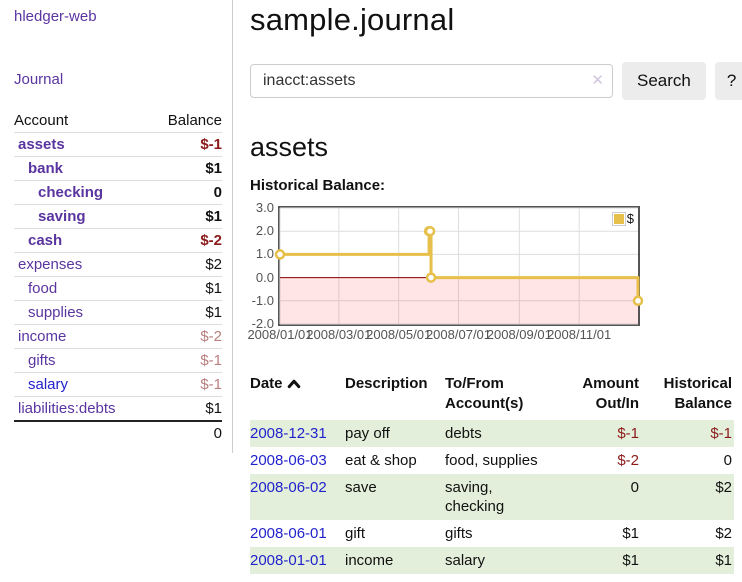 Image resolution: width=742 pixels, height=582 pixels. Describe the element at coordinates (41, 144) in the screenshot. I see `account-link-assets: assets` at that location.